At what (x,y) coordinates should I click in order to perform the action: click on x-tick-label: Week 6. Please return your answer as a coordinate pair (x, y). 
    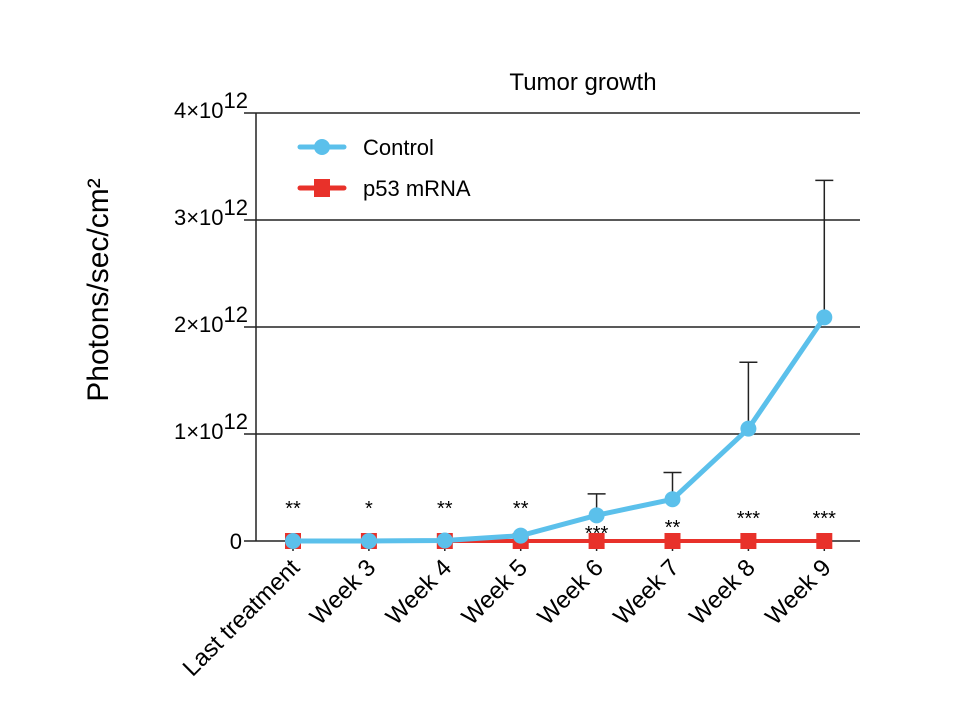
    Looking at the image, I should click on (571, 592).